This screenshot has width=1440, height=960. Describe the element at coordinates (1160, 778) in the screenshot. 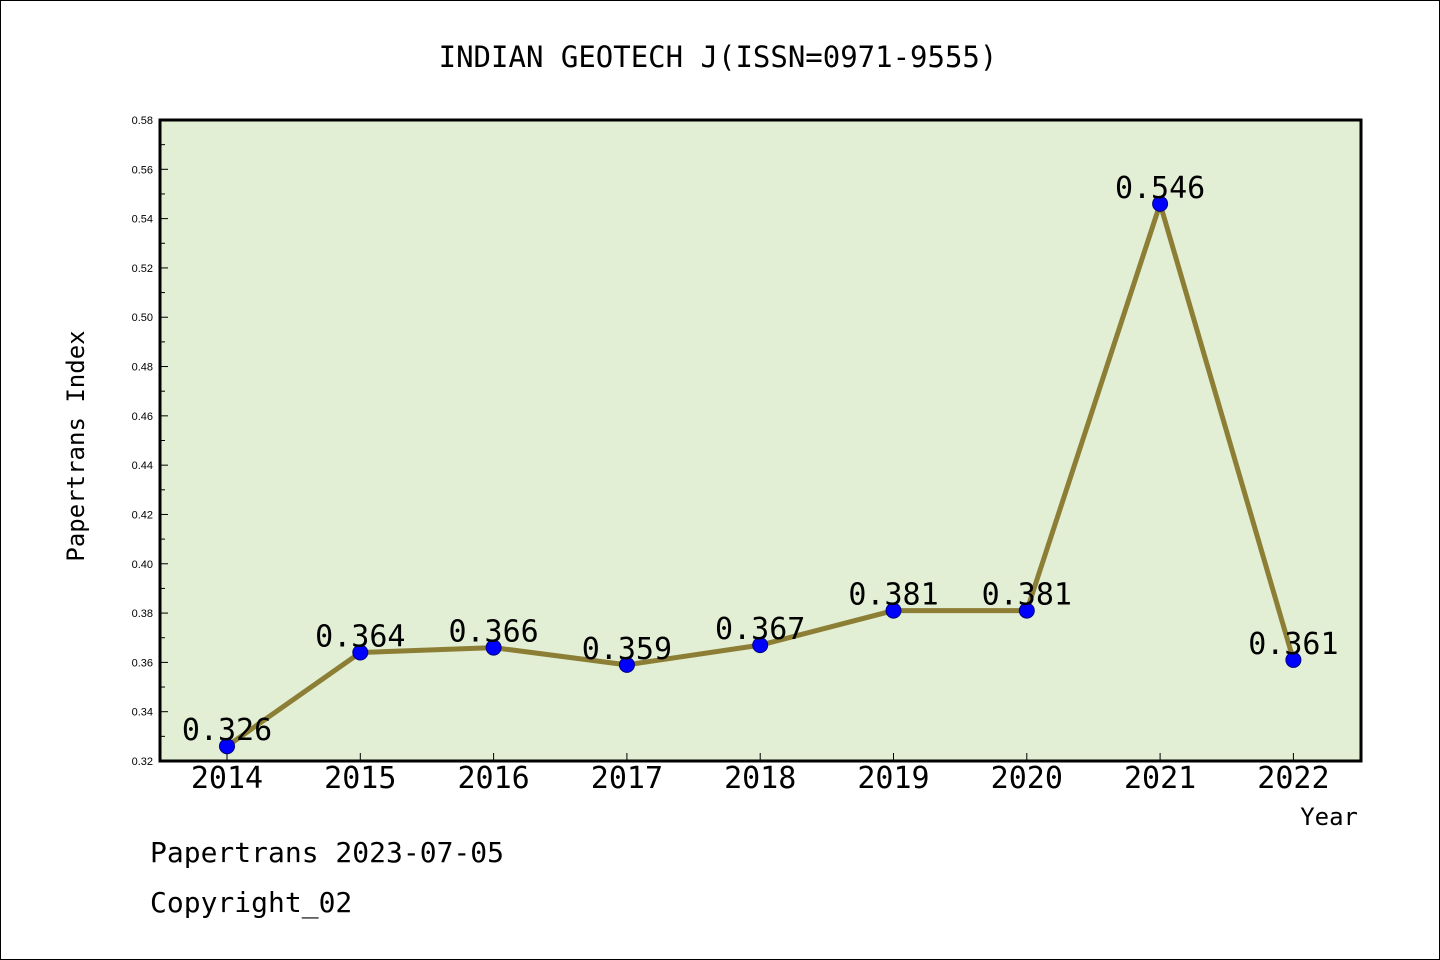

I see `x-tick-label-2021: 2021` at that location.